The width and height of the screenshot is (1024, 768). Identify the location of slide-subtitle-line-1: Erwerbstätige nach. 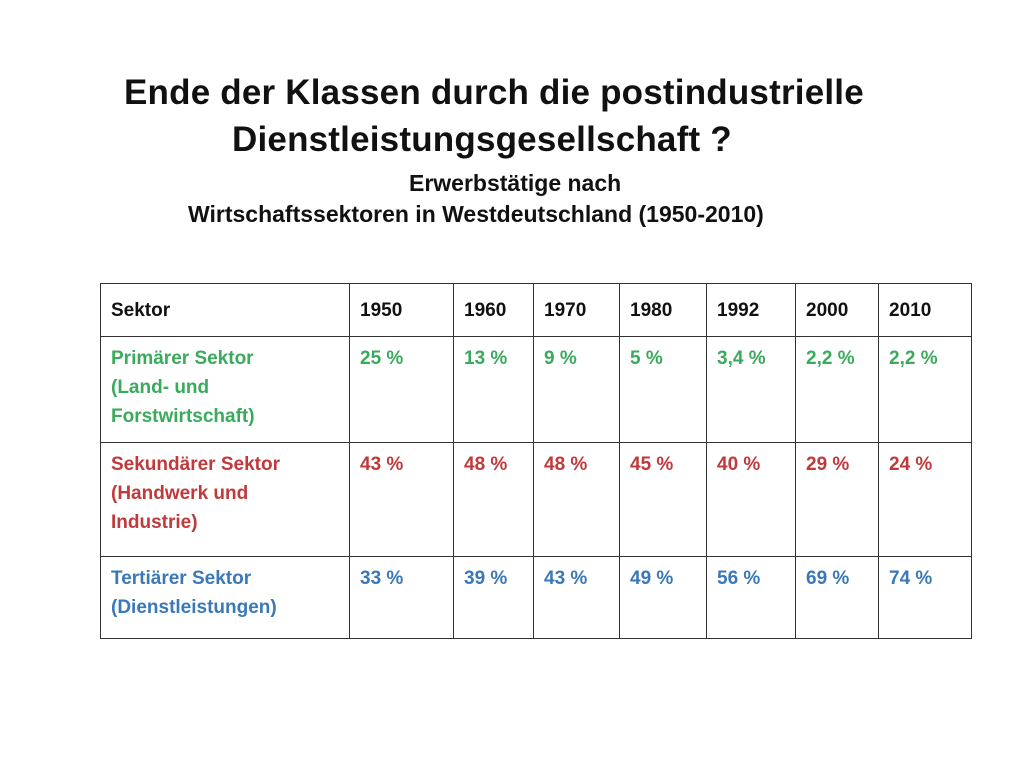
(515, 183).